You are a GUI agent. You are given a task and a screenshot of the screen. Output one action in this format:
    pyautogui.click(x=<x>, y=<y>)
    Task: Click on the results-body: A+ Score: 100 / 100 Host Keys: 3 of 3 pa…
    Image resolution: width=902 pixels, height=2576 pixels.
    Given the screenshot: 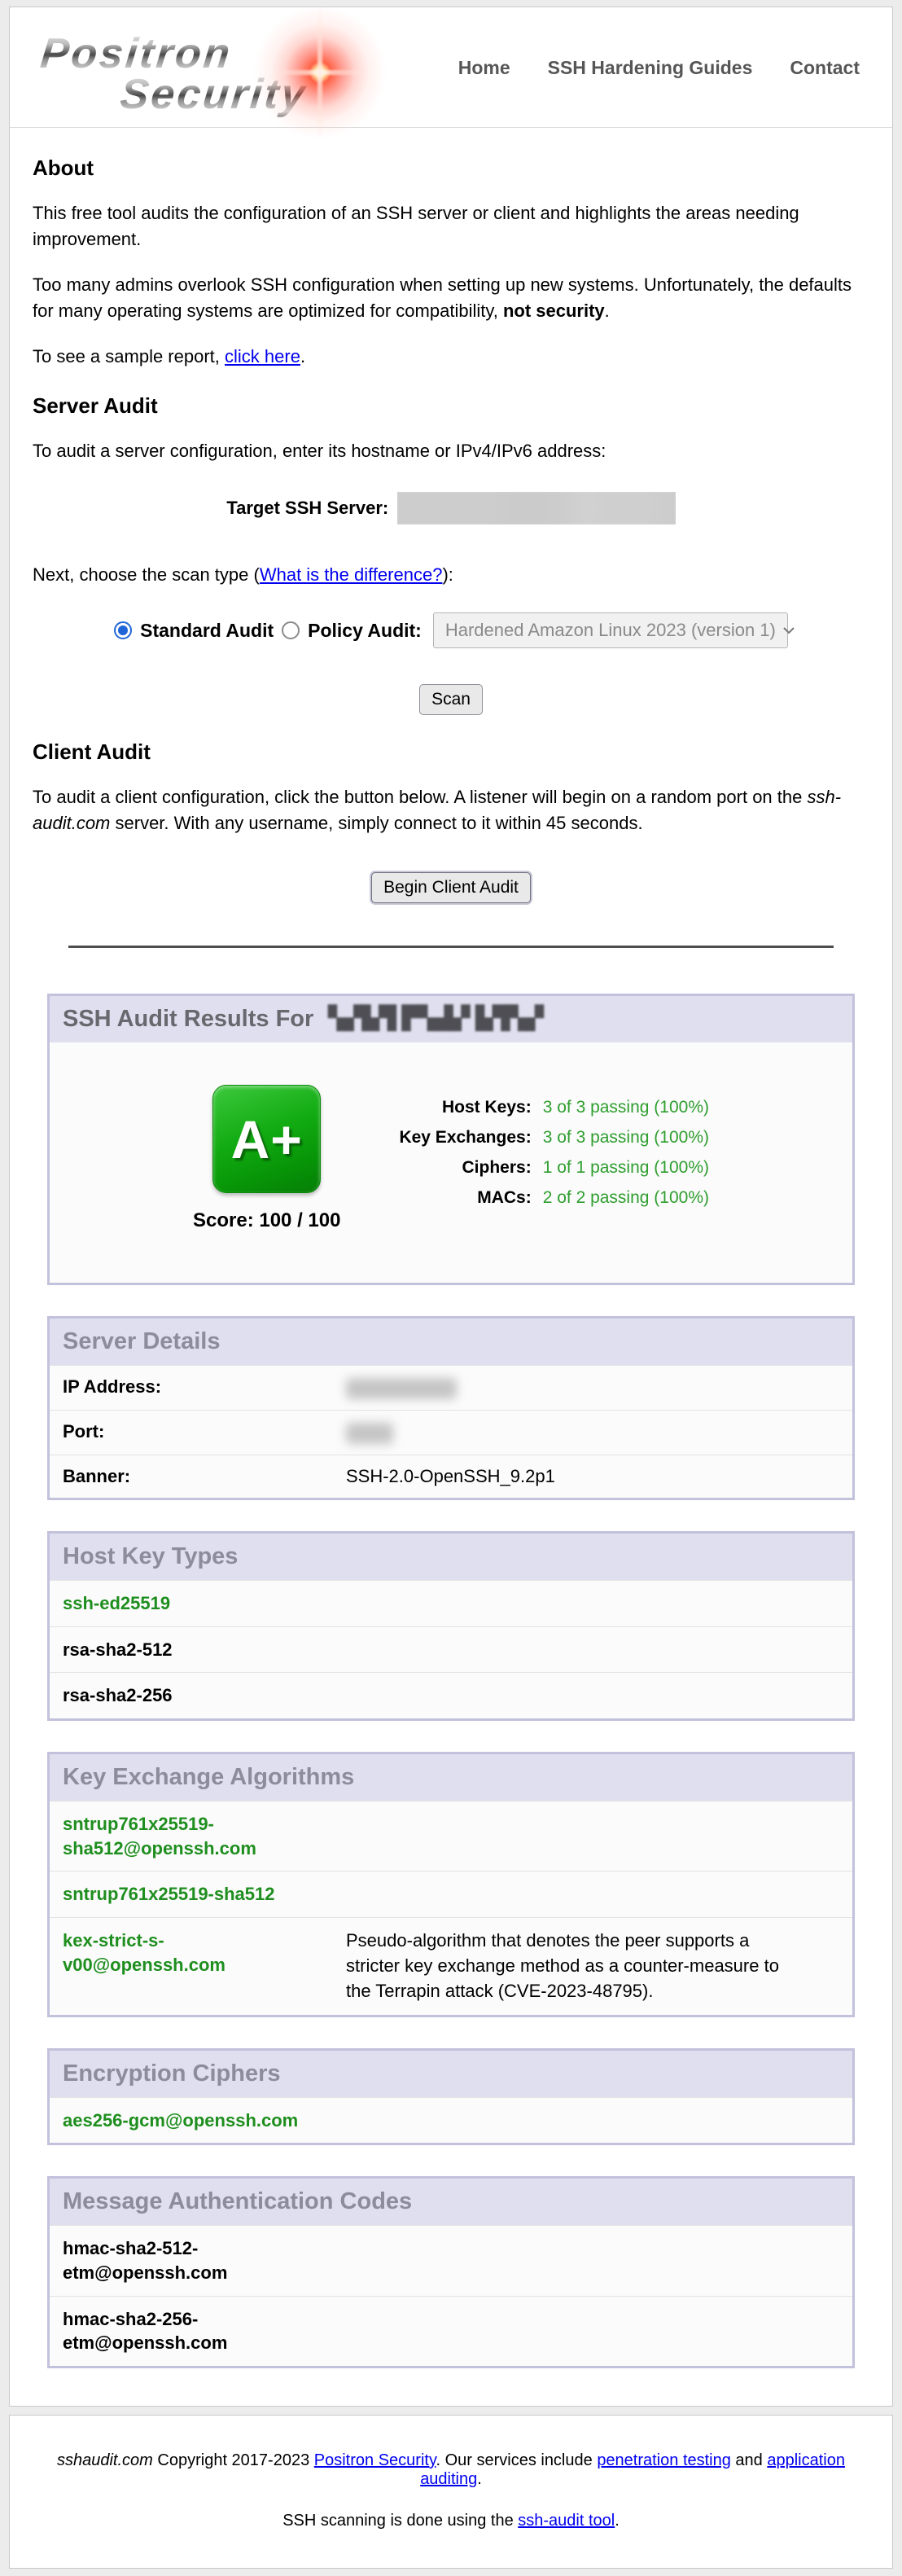 What is the action you would take?
    pyautogui.click(x=451, y=1162)
    